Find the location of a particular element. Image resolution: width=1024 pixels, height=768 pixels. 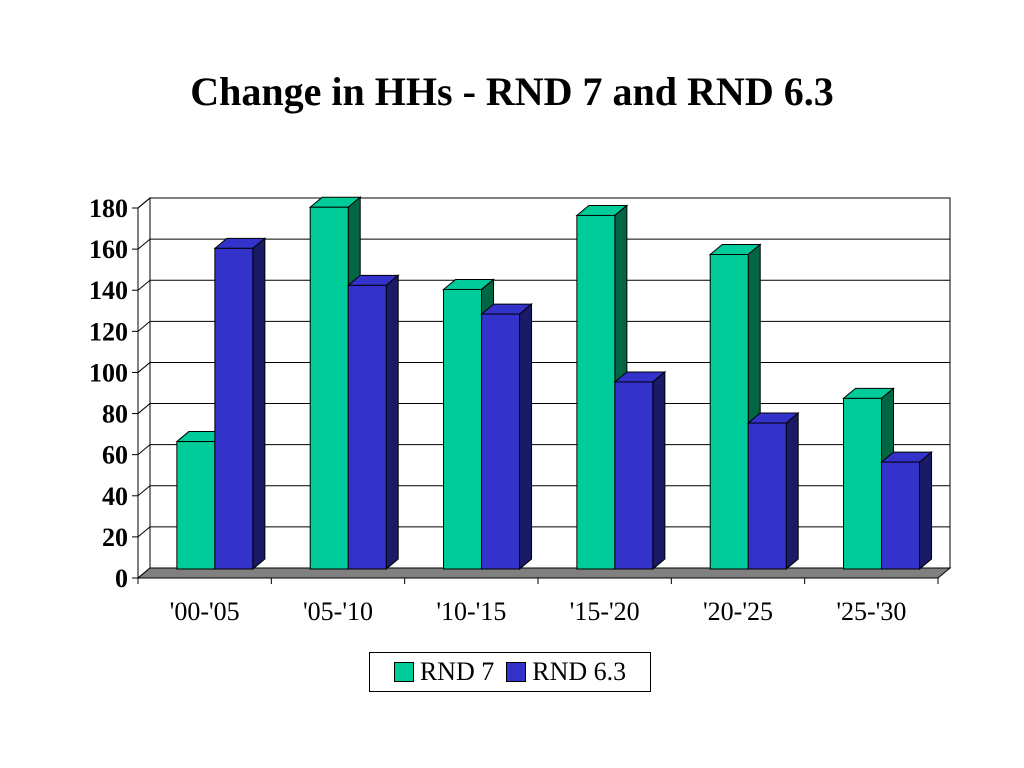

y-tick-label: 40 is located at coordinates (115, 496).